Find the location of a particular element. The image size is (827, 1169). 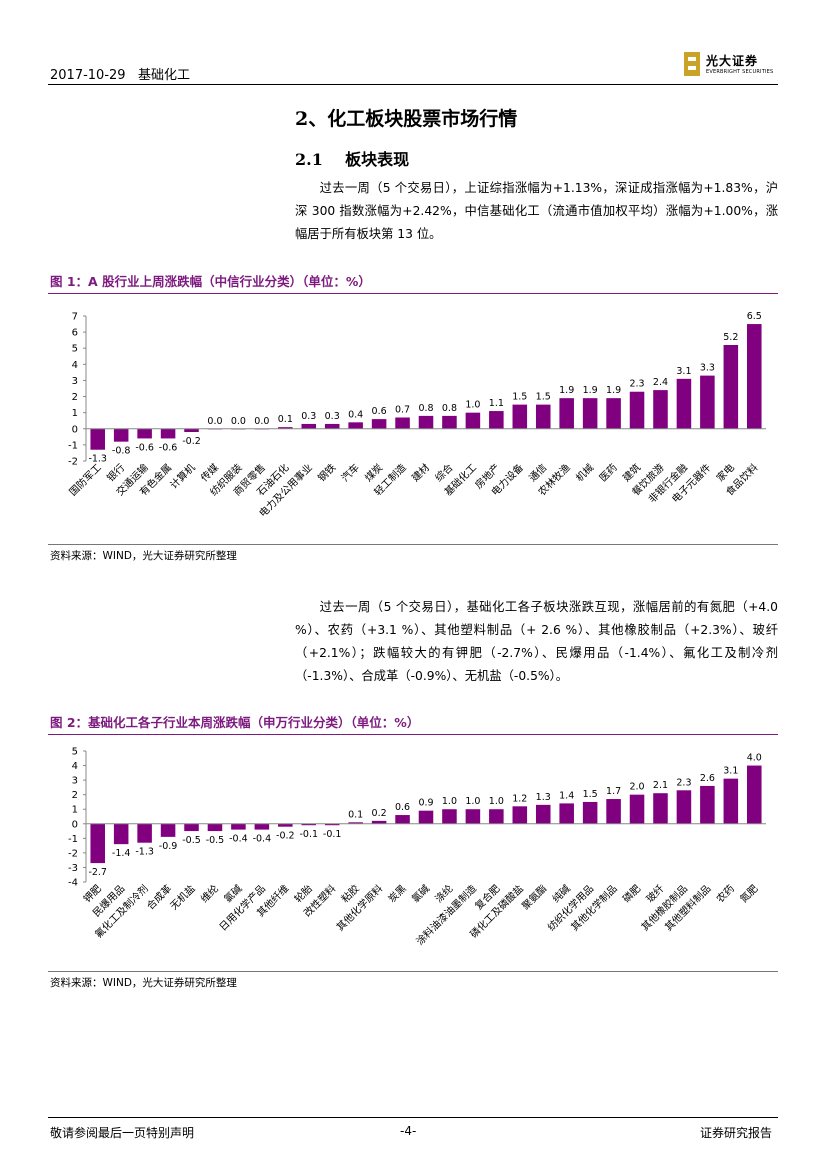

x-category-label: 磷肥 is located at coordinates (631, 893).